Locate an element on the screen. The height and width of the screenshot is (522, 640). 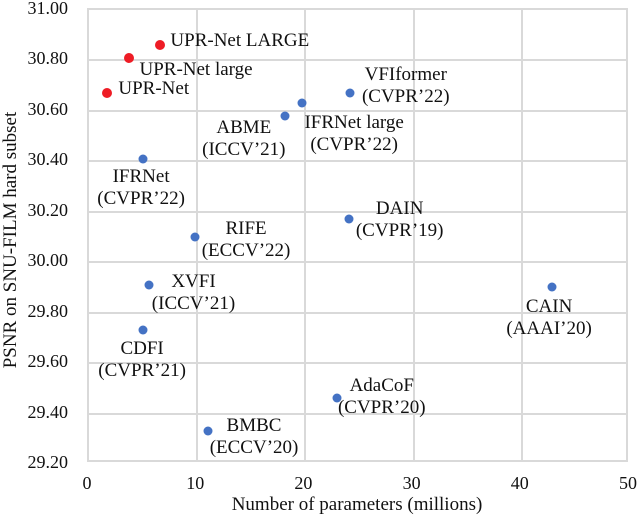
x-axis-title: Number of parameters (millions) is located at coordinates (357, 504).